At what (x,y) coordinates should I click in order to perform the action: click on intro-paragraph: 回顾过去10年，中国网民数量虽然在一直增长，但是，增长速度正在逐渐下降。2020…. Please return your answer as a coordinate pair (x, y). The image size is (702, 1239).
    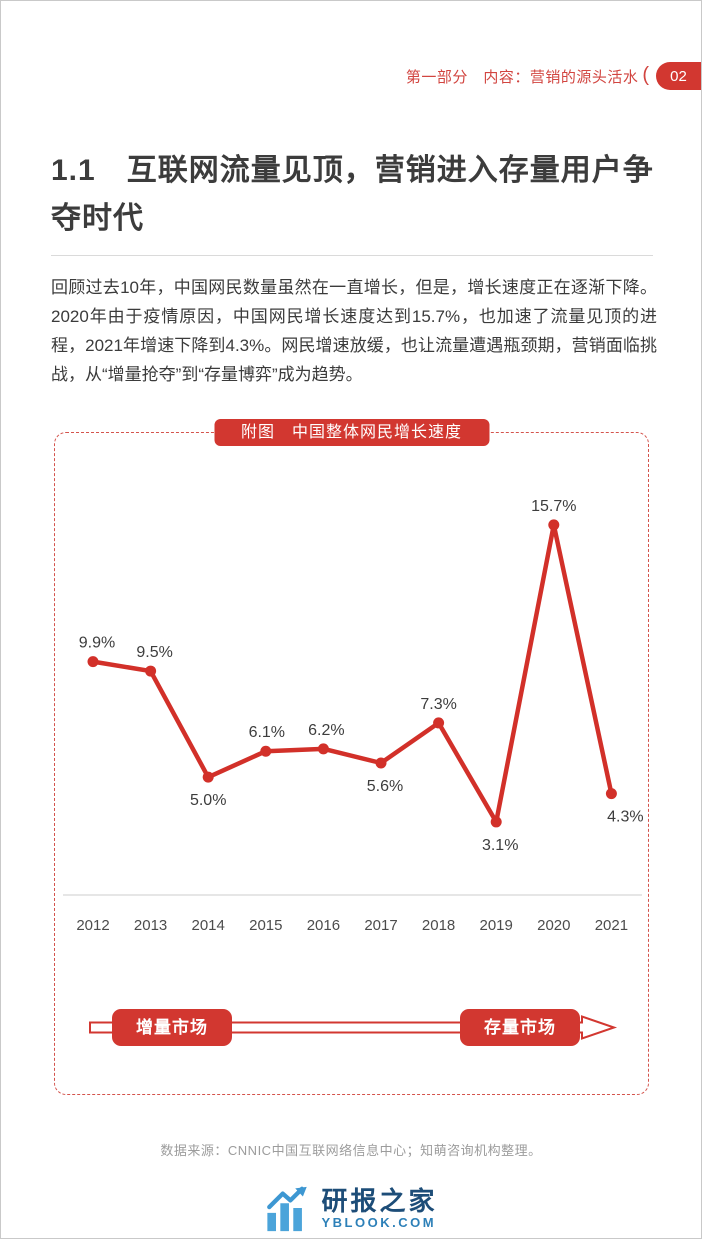
    Looking at the image, I should click on (354, 331).